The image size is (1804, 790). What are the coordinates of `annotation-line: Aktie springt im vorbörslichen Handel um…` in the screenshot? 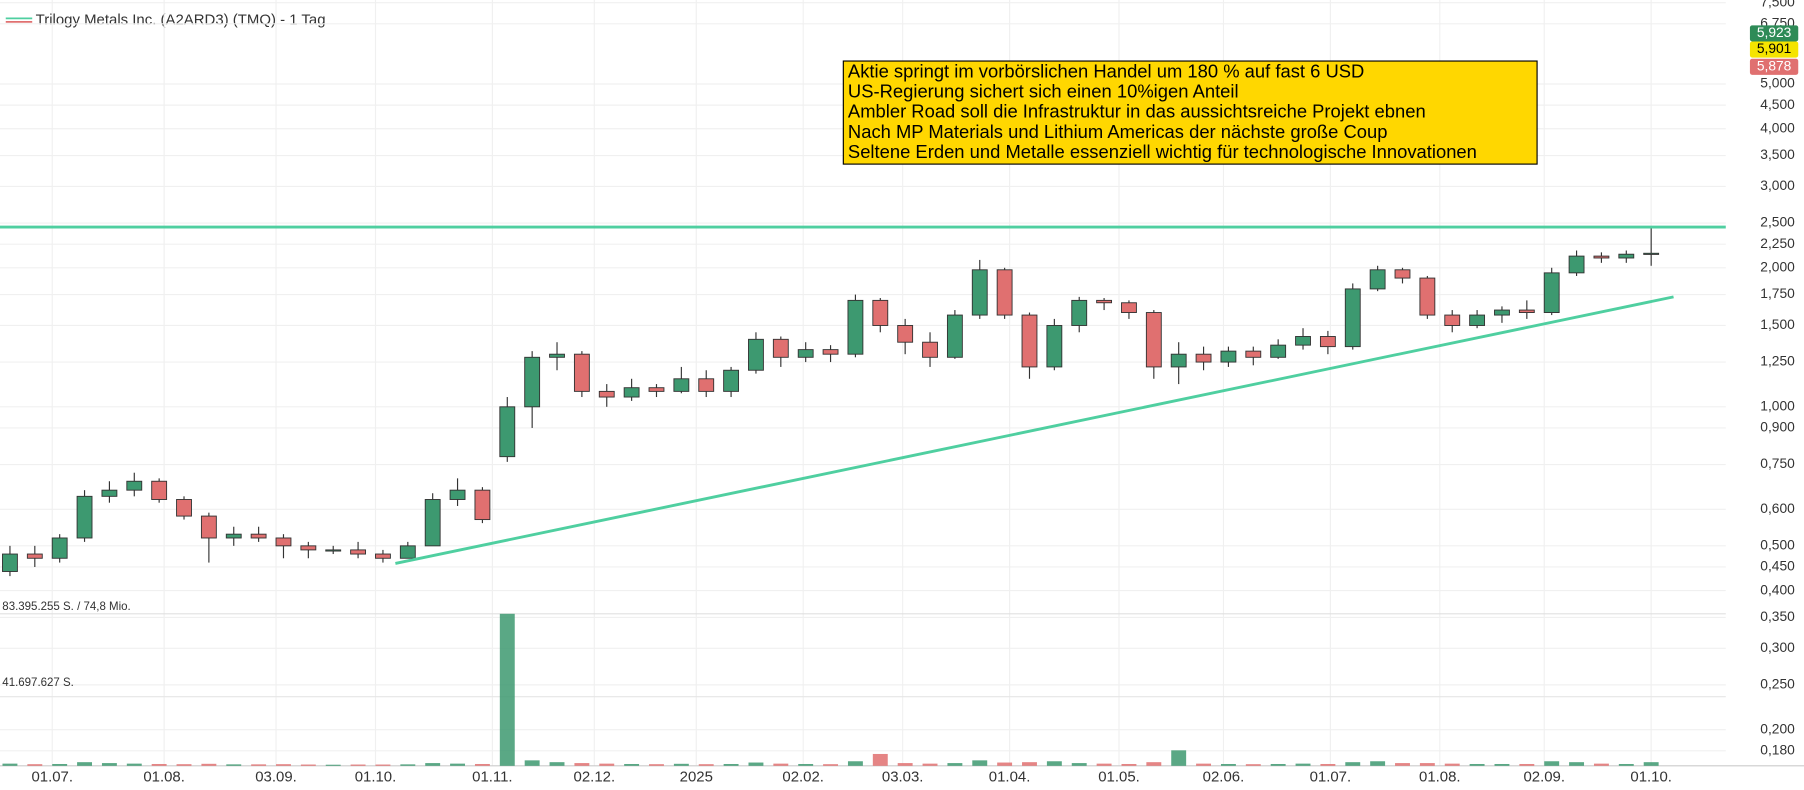 It's located at (1106, 70).